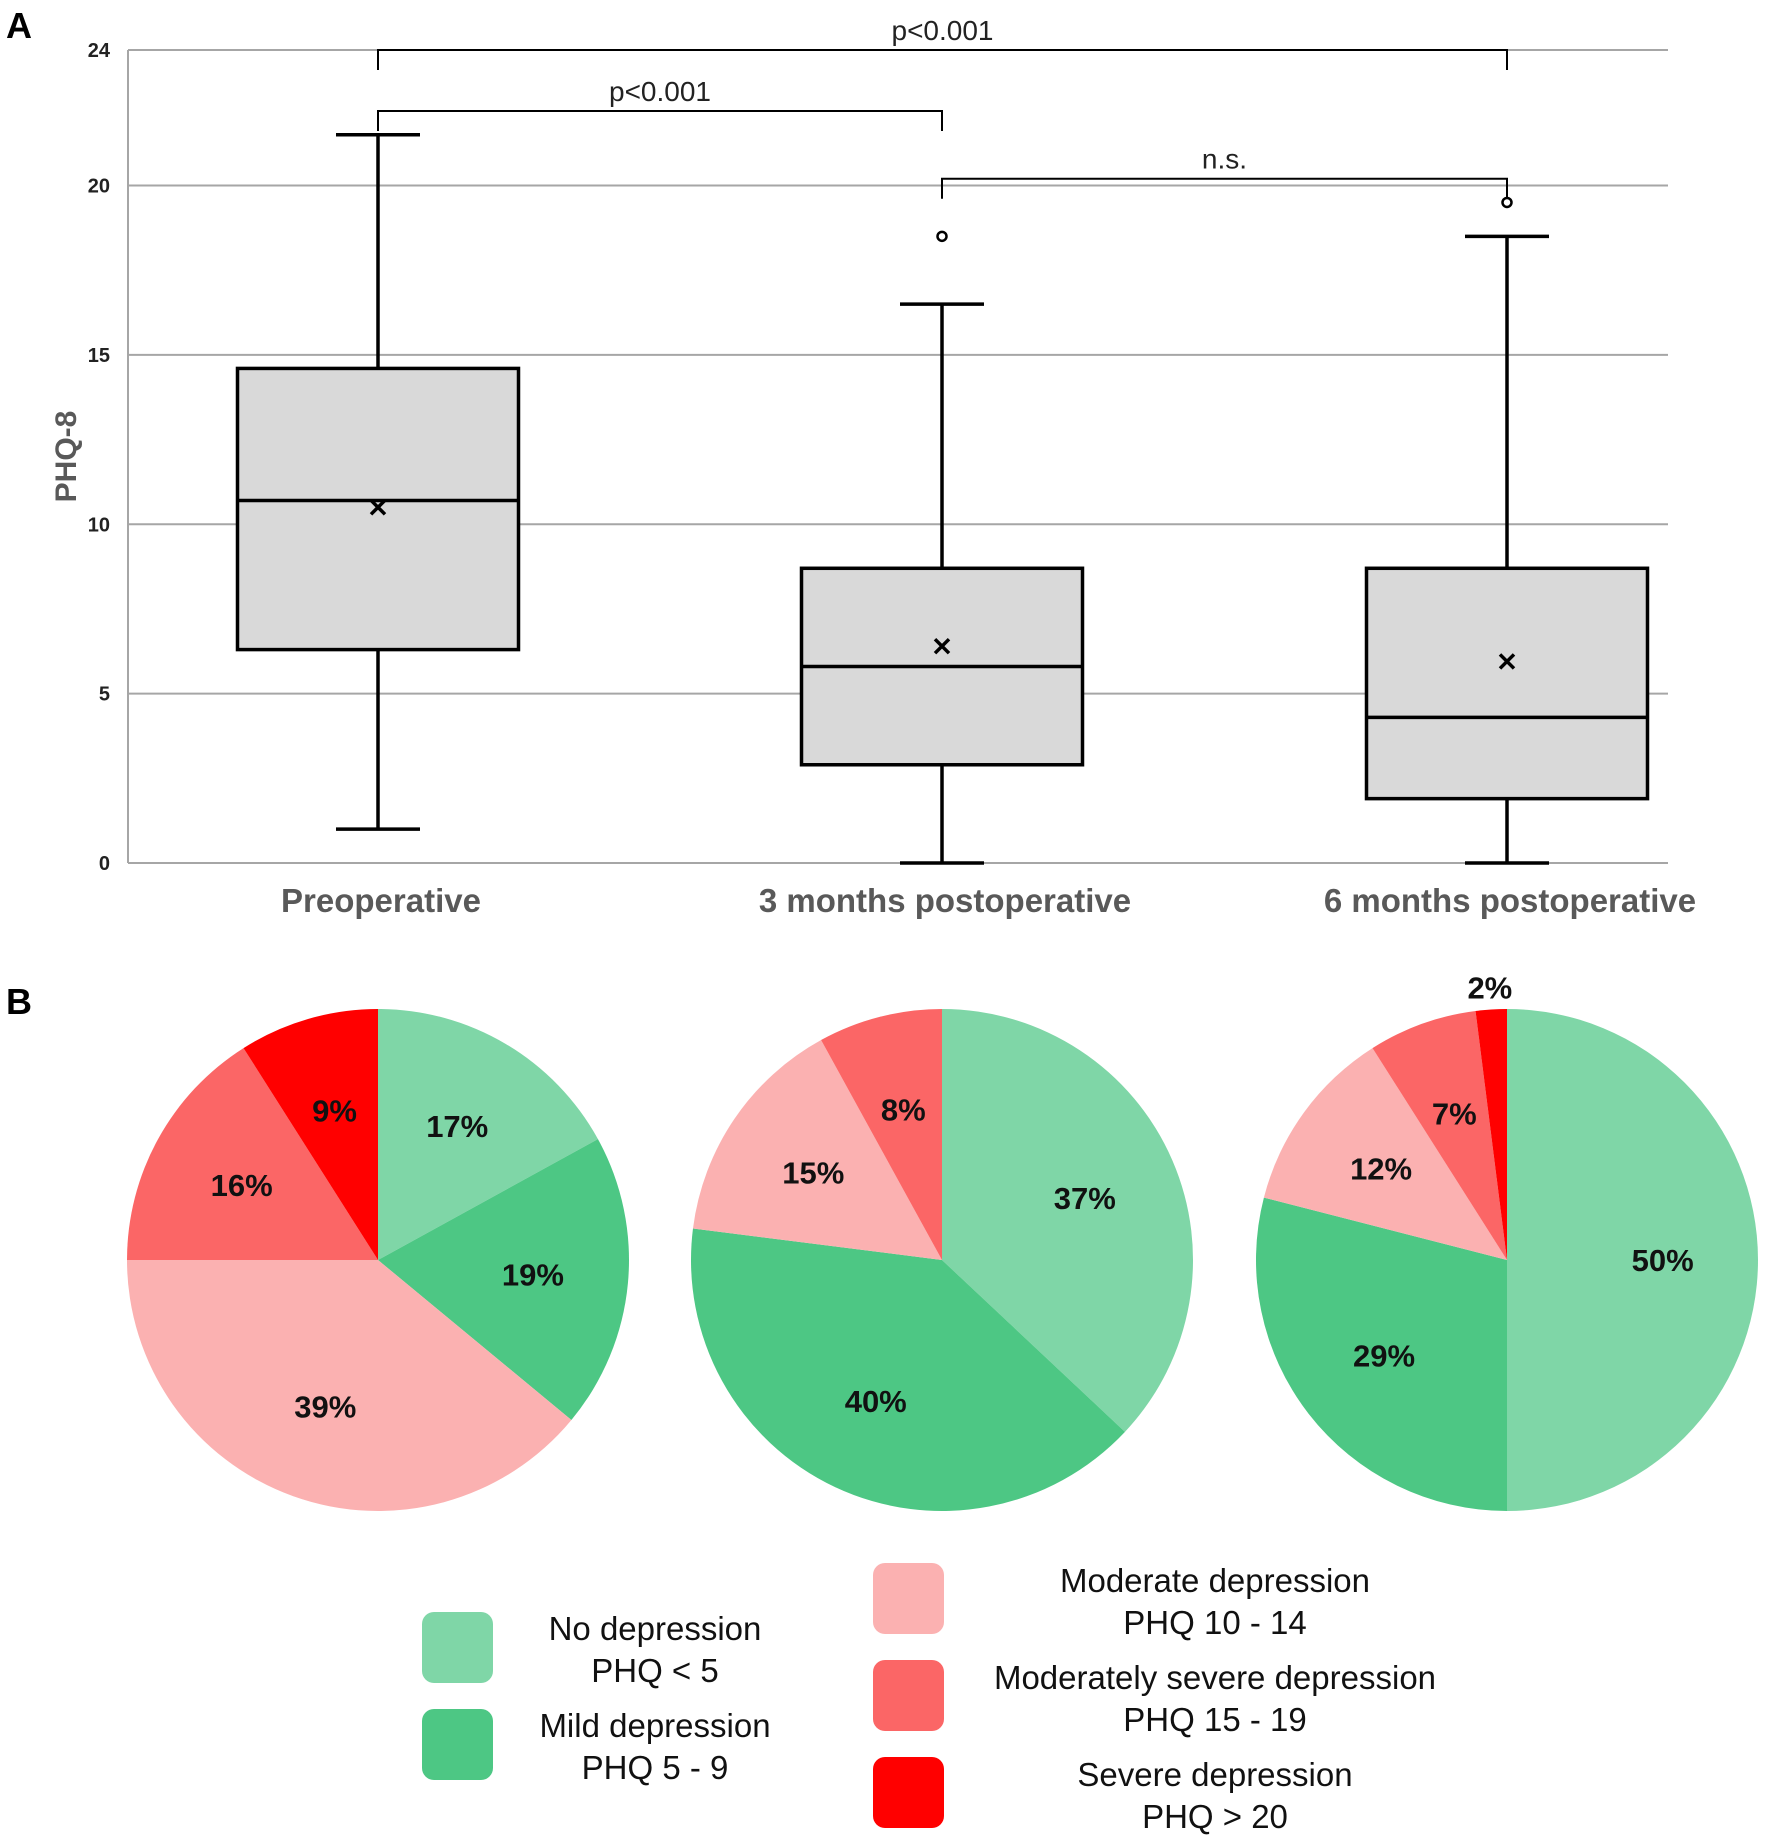 This screenshot has width=1772, height=1837. Describe the element at coordinates (1215, 1677) in the screenshot. I see `legend-name: Moderately severe depression` at that location.